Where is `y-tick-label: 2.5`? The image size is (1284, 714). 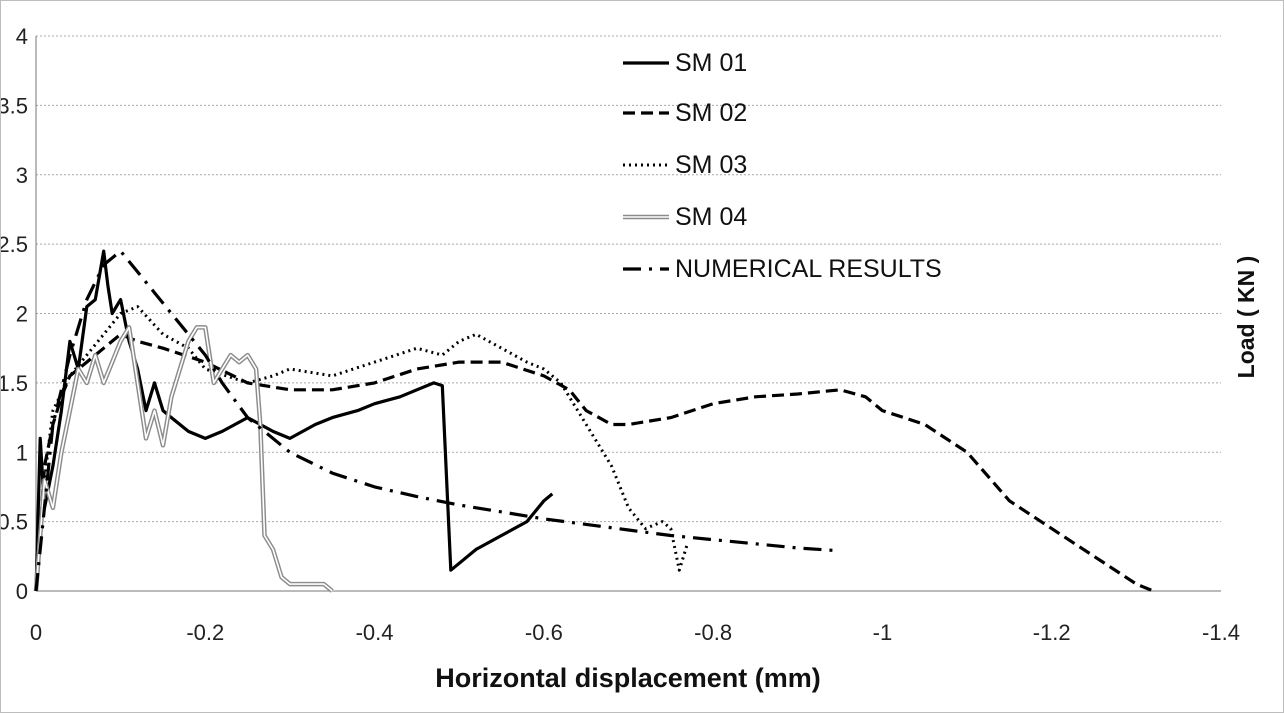
y-tick-label: 2.5 is located at coordinates (14, 244).